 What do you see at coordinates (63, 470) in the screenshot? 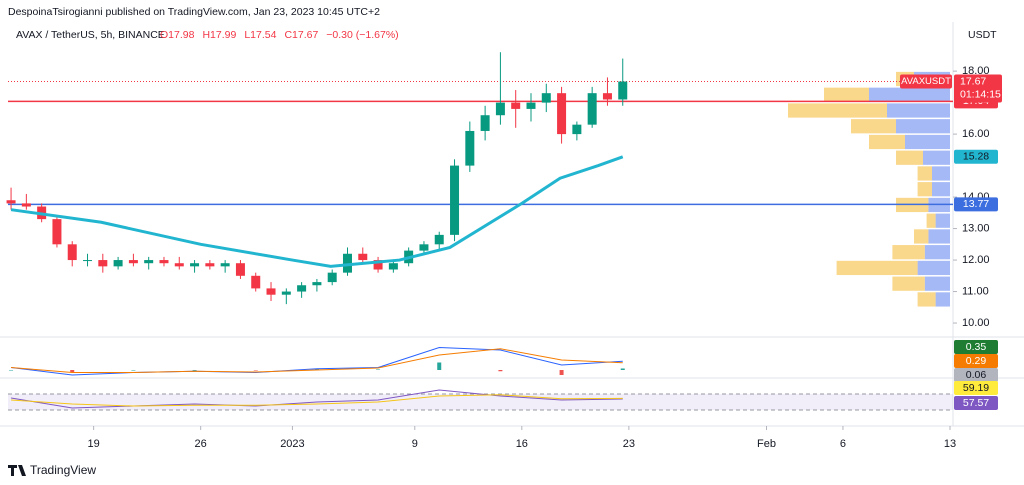
I see `brand: TradingView` at bounding box center [63, 470].